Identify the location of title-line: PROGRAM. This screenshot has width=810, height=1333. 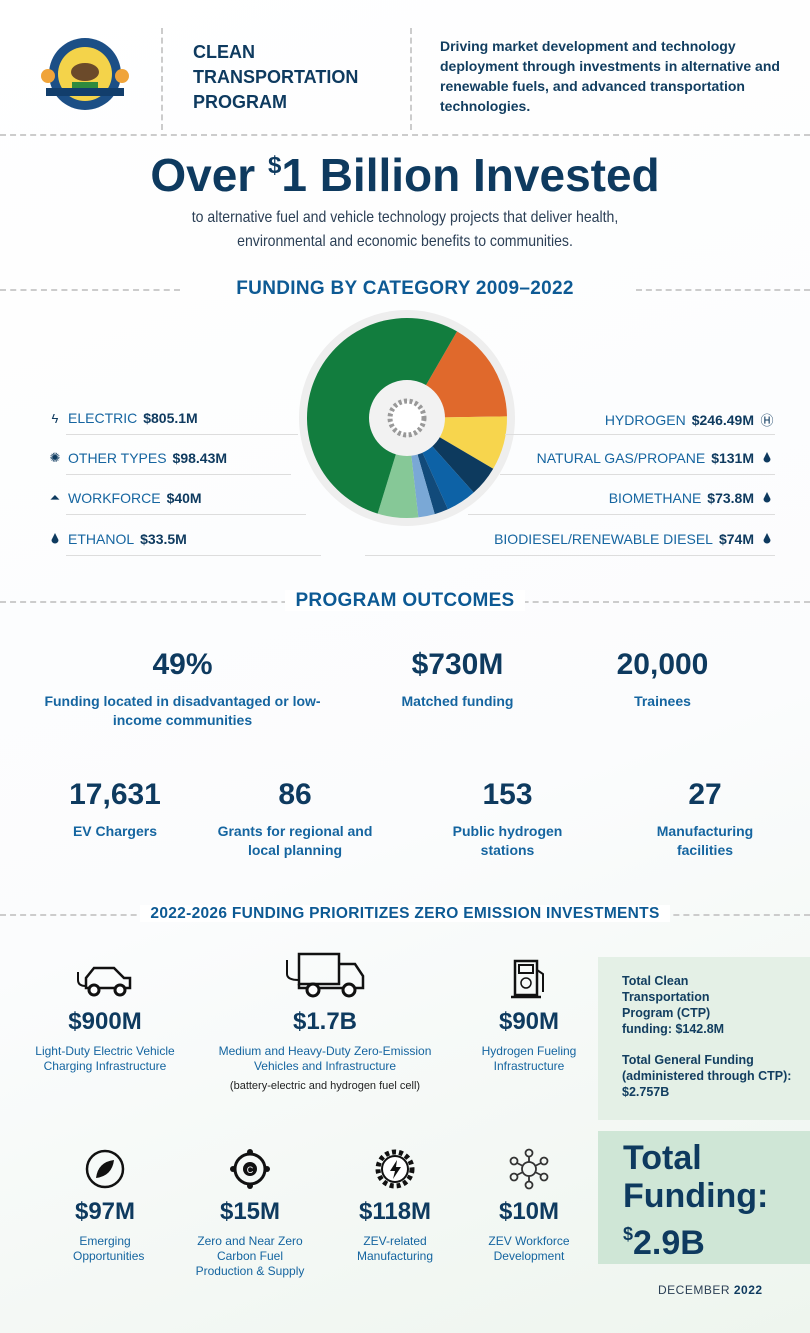
(240, 102).